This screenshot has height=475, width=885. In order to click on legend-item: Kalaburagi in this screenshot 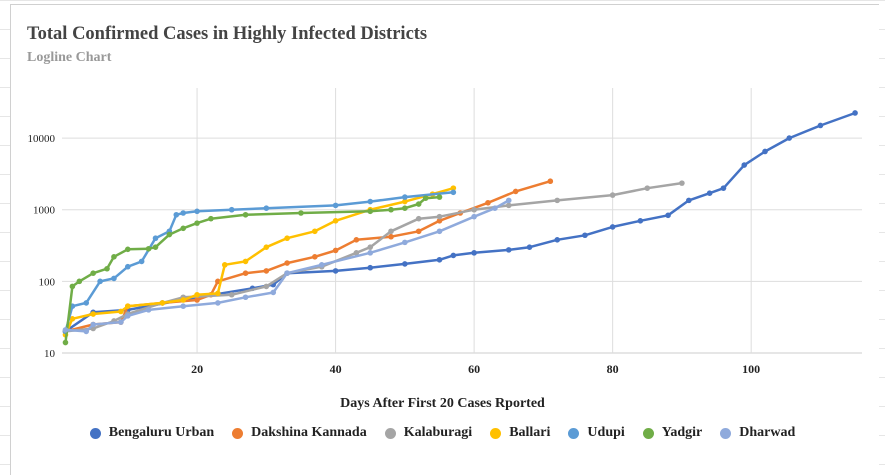, I will do `click(428, 433)`.